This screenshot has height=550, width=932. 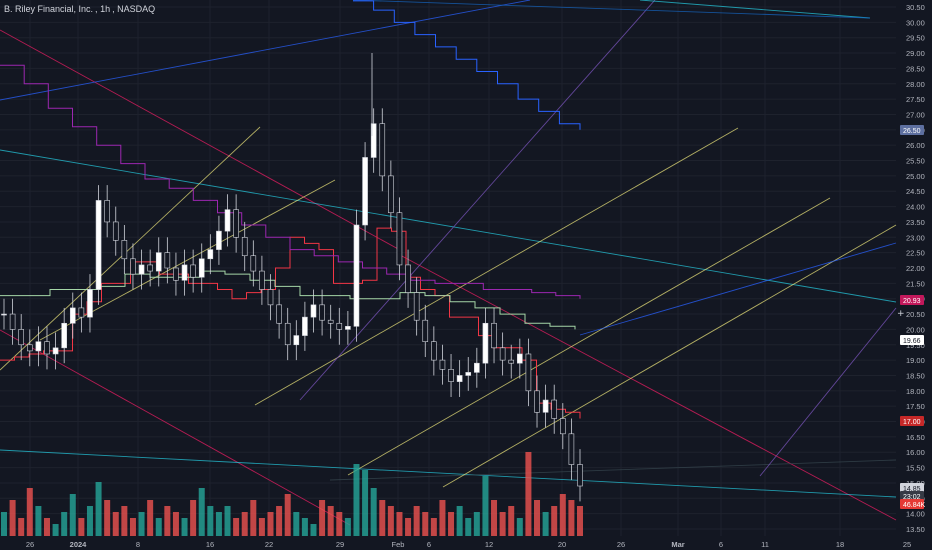 I want to click on y-tick-label: 16.00, so click(x=915, y=452).